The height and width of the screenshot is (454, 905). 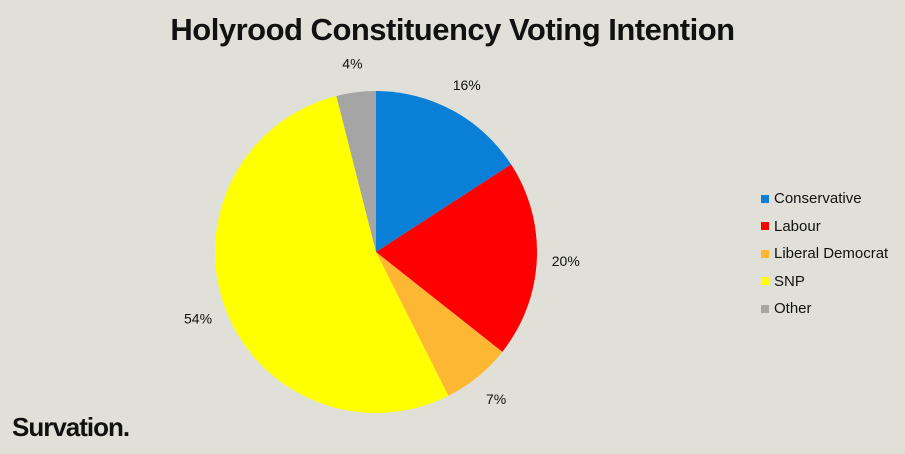 I want to click on data-label-labour: 20%, so click(x=566, y=261).